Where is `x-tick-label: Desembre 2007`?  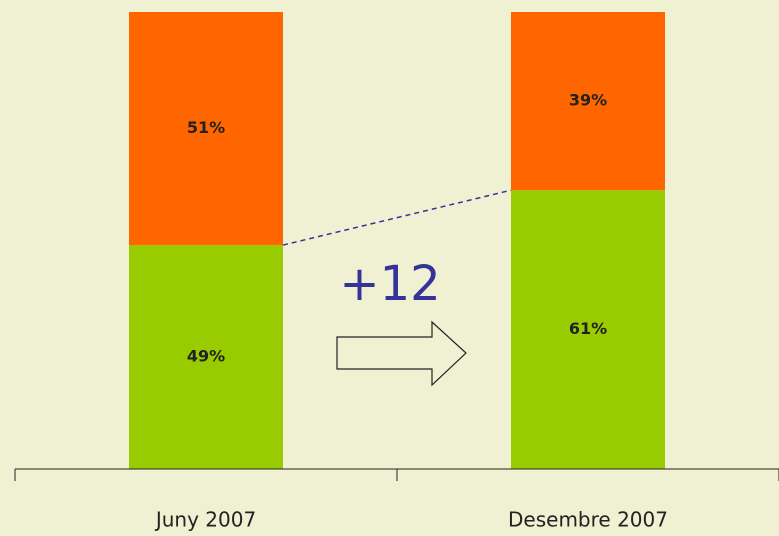 x-tick-label: Desembre 2007 is located at coordinates (588, 520).